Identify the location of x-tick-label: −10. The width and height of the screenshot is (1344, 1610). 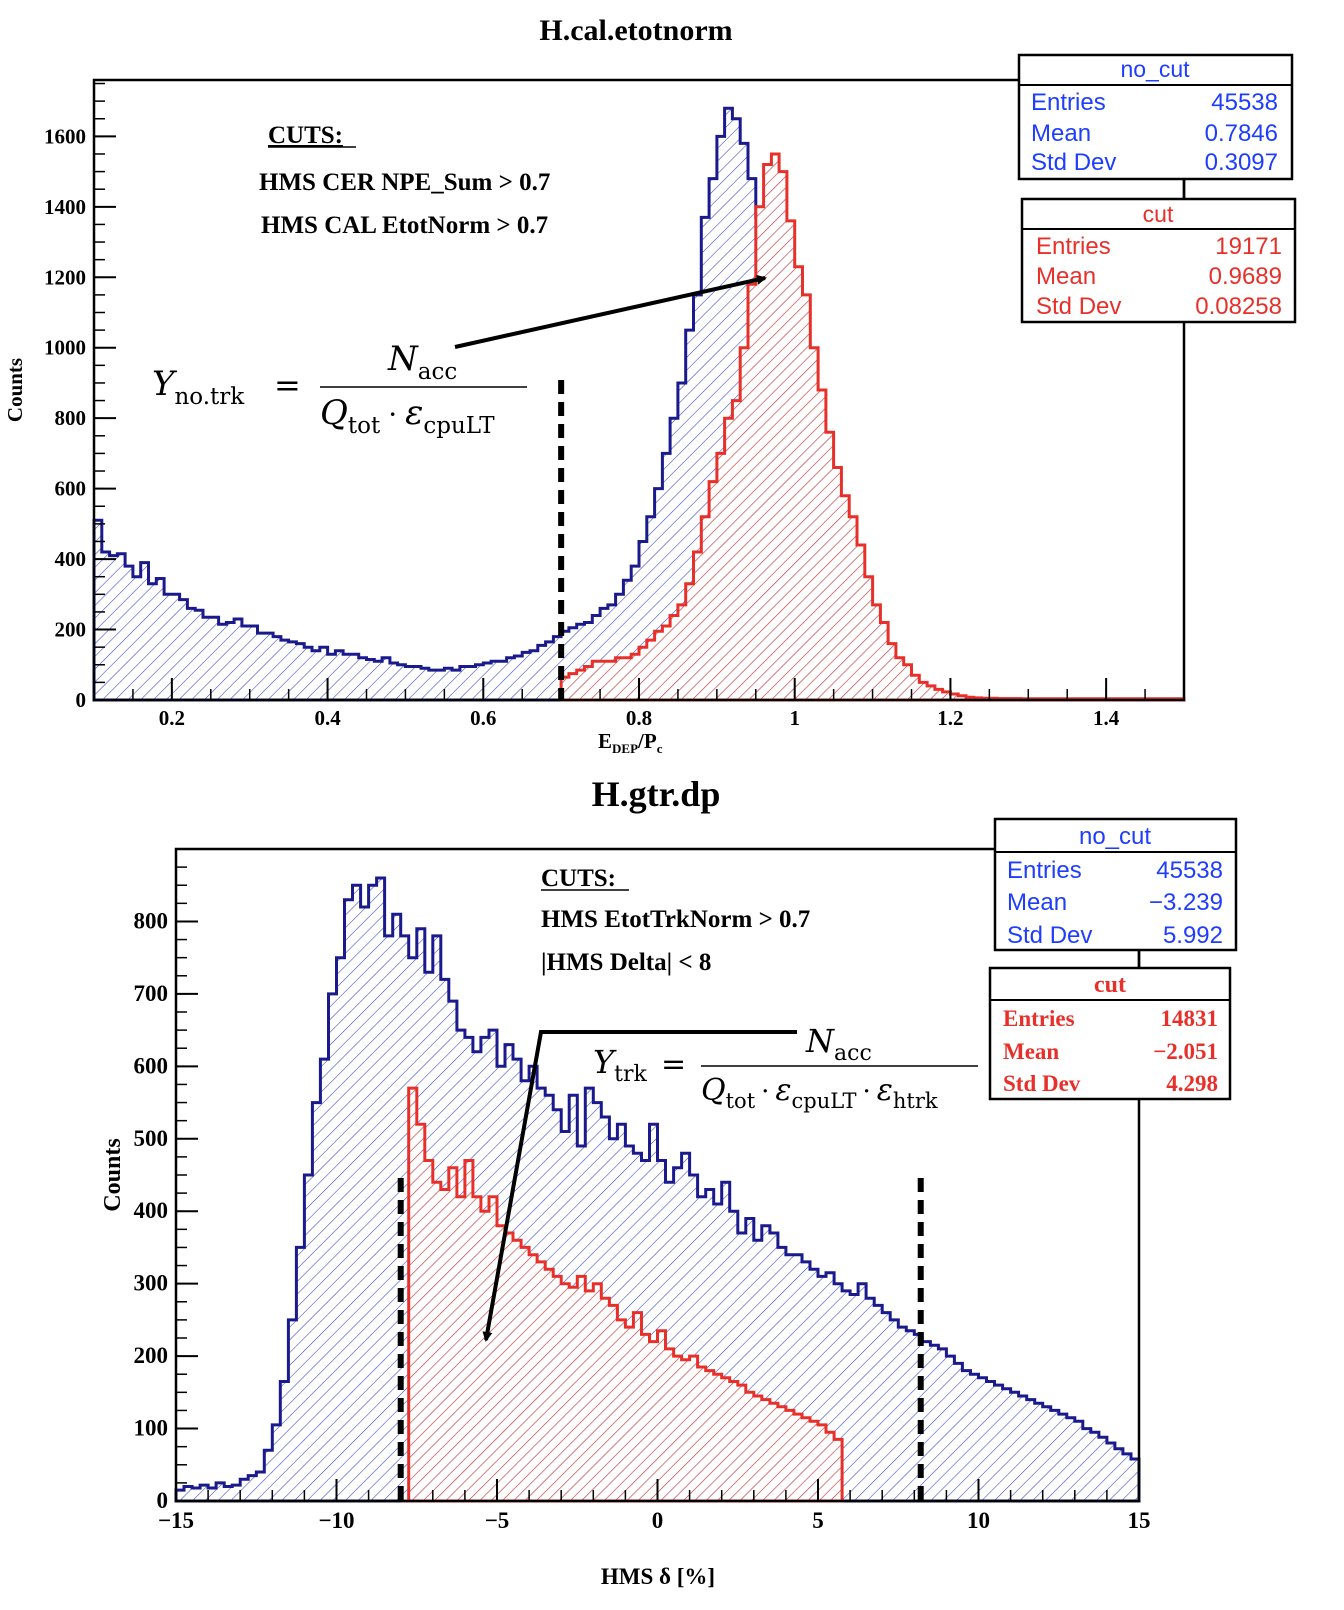
(336, 1520).